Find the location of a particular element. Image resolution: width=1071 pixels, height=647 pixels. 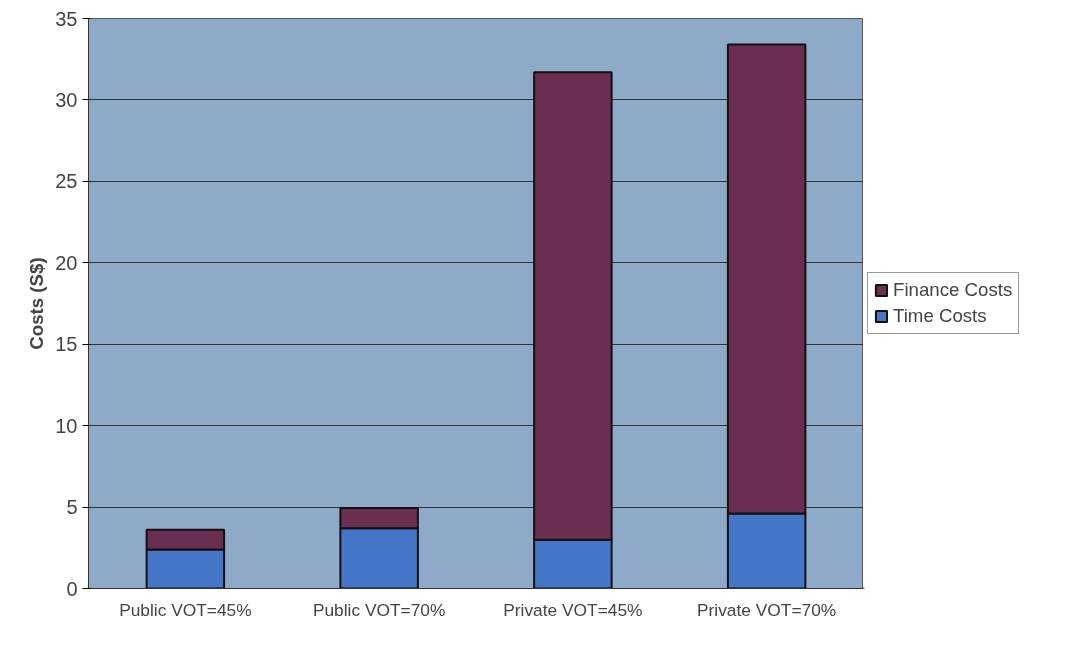

y-tick-label: 25 is located at coordinates (66, 181).